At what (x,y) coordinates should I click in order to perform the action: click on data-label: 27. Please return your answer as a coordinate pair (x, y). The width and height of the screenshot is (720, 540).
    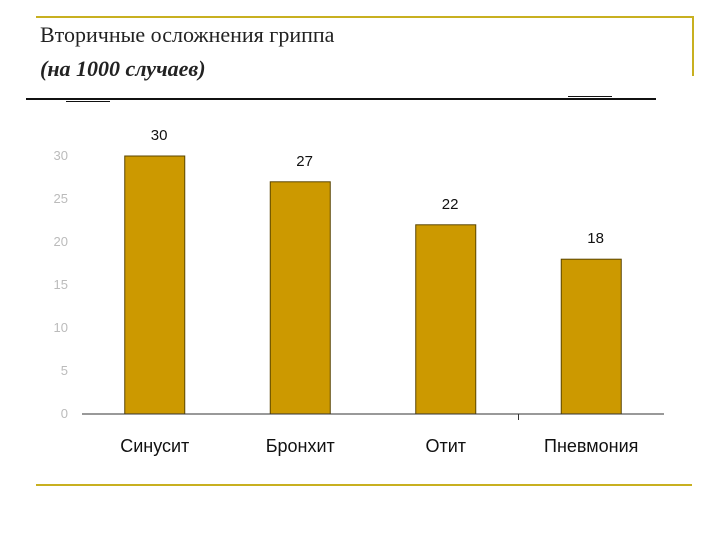
    Looking at the image, I should click on (304, 161).